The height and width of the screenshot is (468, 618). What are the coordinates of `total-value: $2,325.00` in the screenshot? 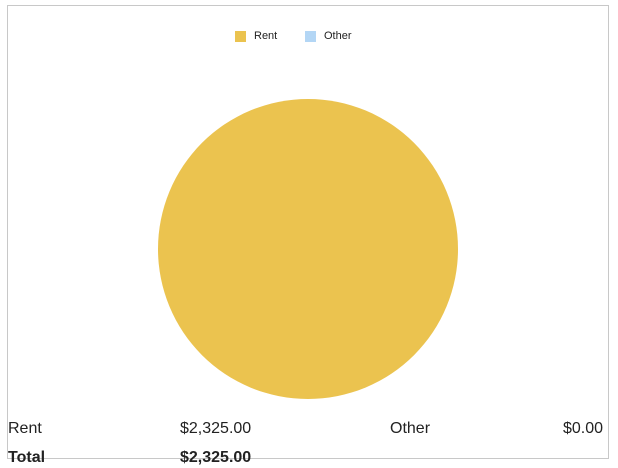 It's located at (215, 457).